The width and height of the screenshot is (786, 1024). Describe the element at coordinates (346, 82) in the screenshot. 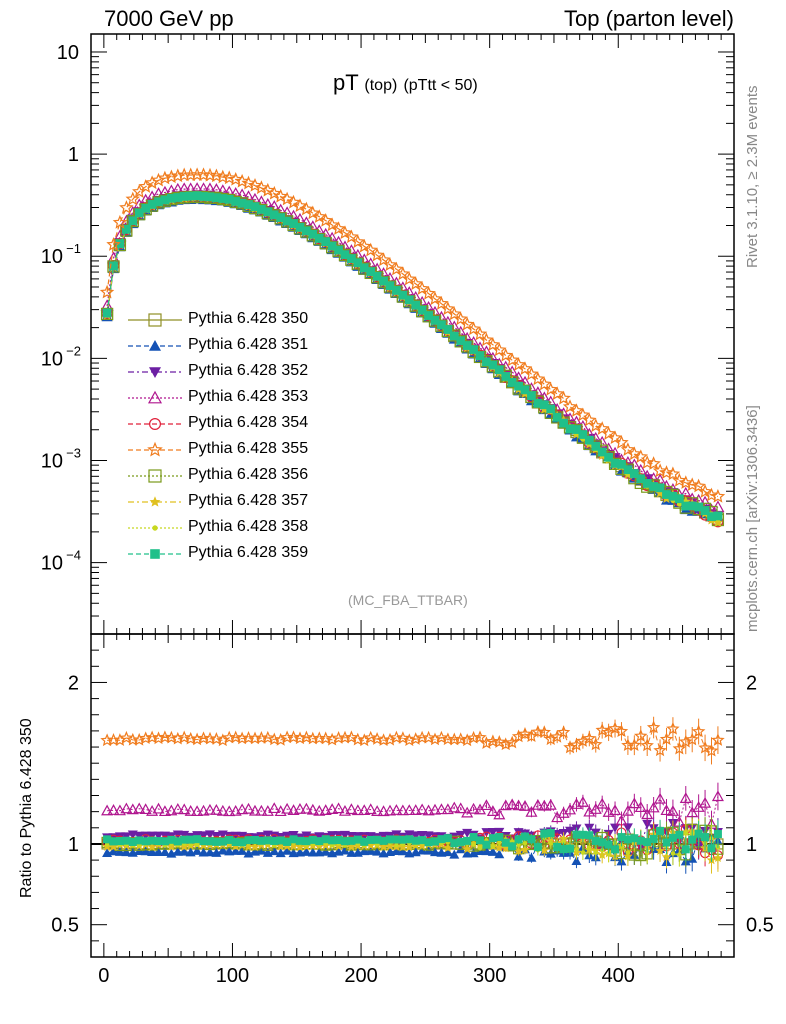

I see `plot-title-main: pT` at that location.